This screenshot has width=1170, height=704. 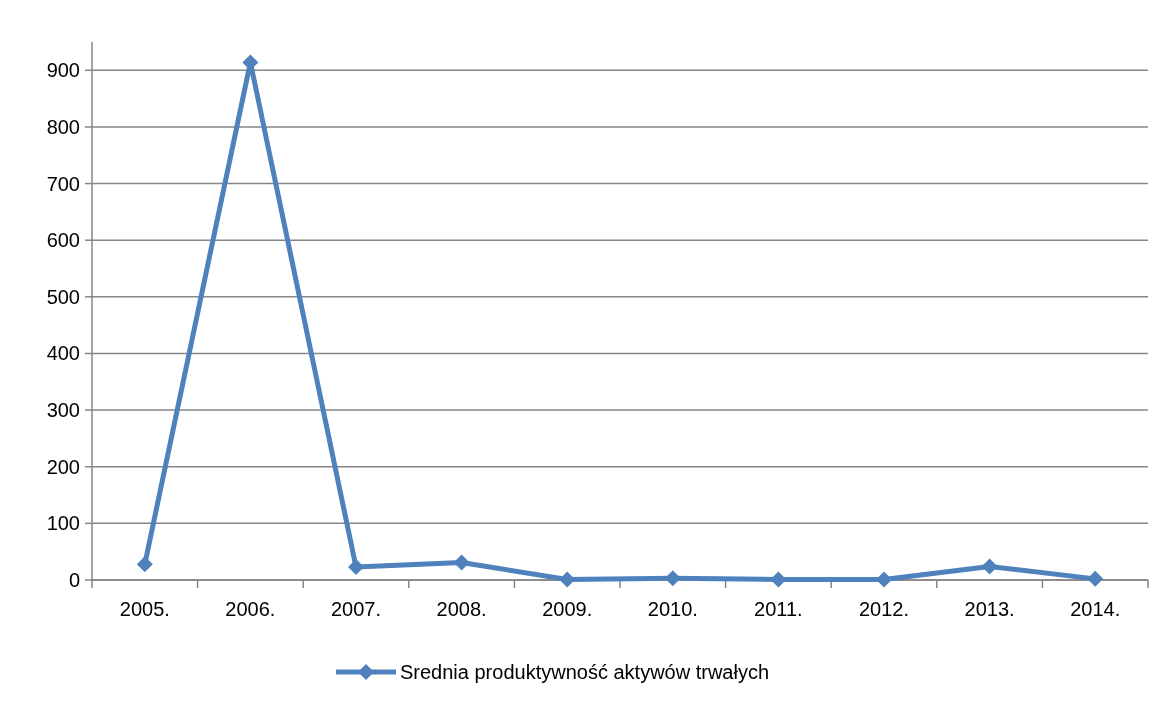 What do you see at coordinates (63, 183) in the screenshot?
I see `y-tick-label: 700` at bounding box center [63, 183].